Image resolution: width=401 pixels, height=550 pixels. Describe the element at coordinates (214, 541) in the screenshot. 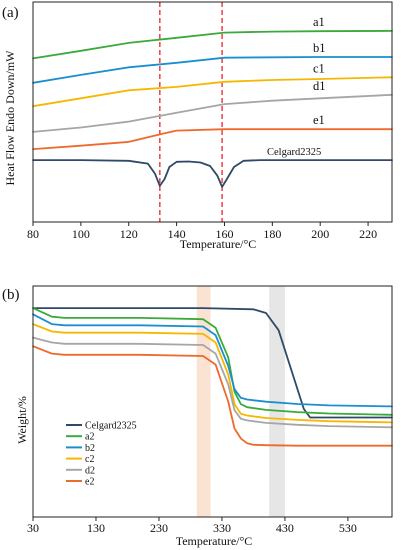

I see `panel-b-x-axis-title: Temperature/°C` at that location.